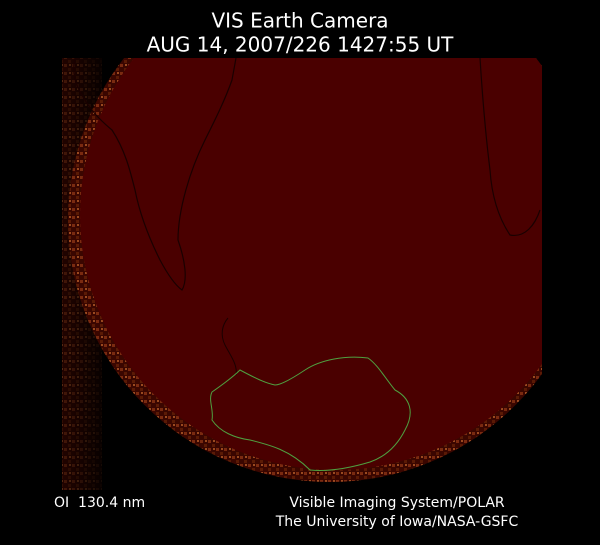  I want to click on instrument-label: Visible Imaging System/POLAR, so click(397, 503).